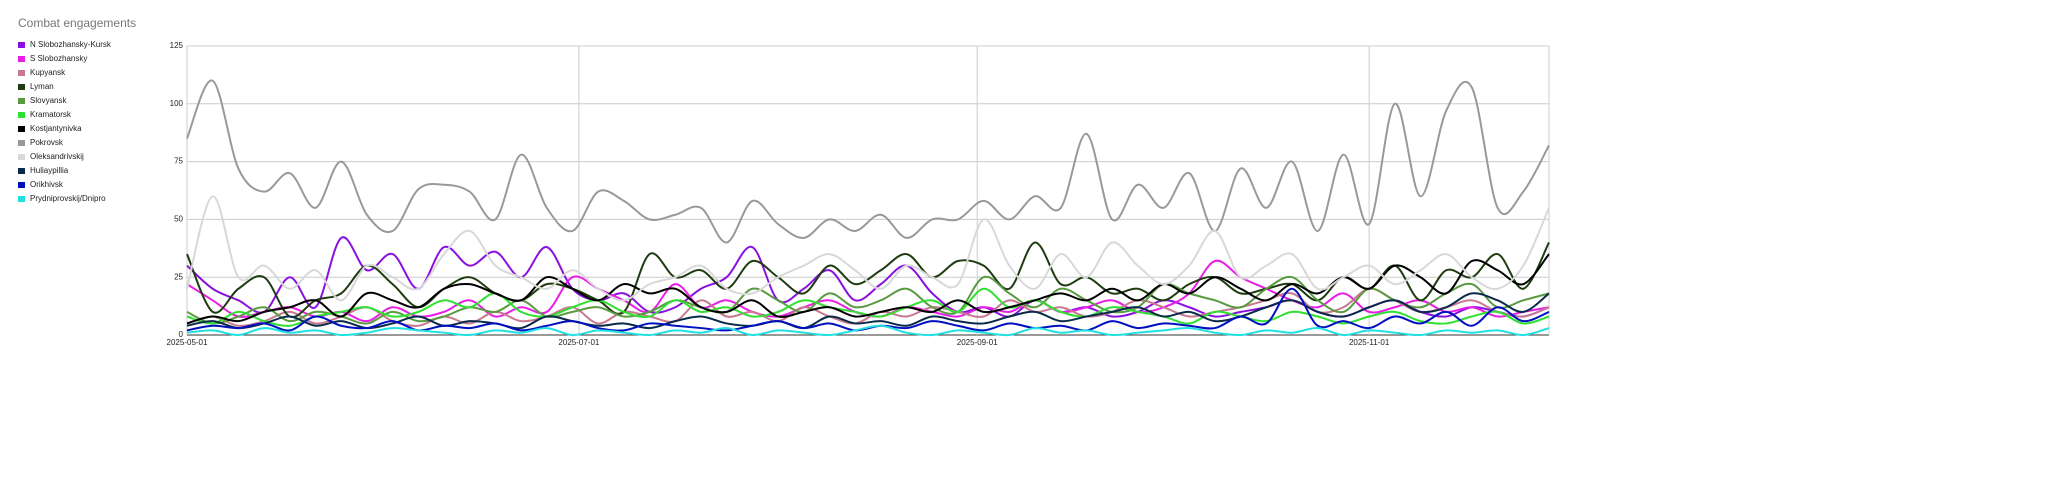  I want to click on x-tick-label: 2025-07-01, so click(578, 342).